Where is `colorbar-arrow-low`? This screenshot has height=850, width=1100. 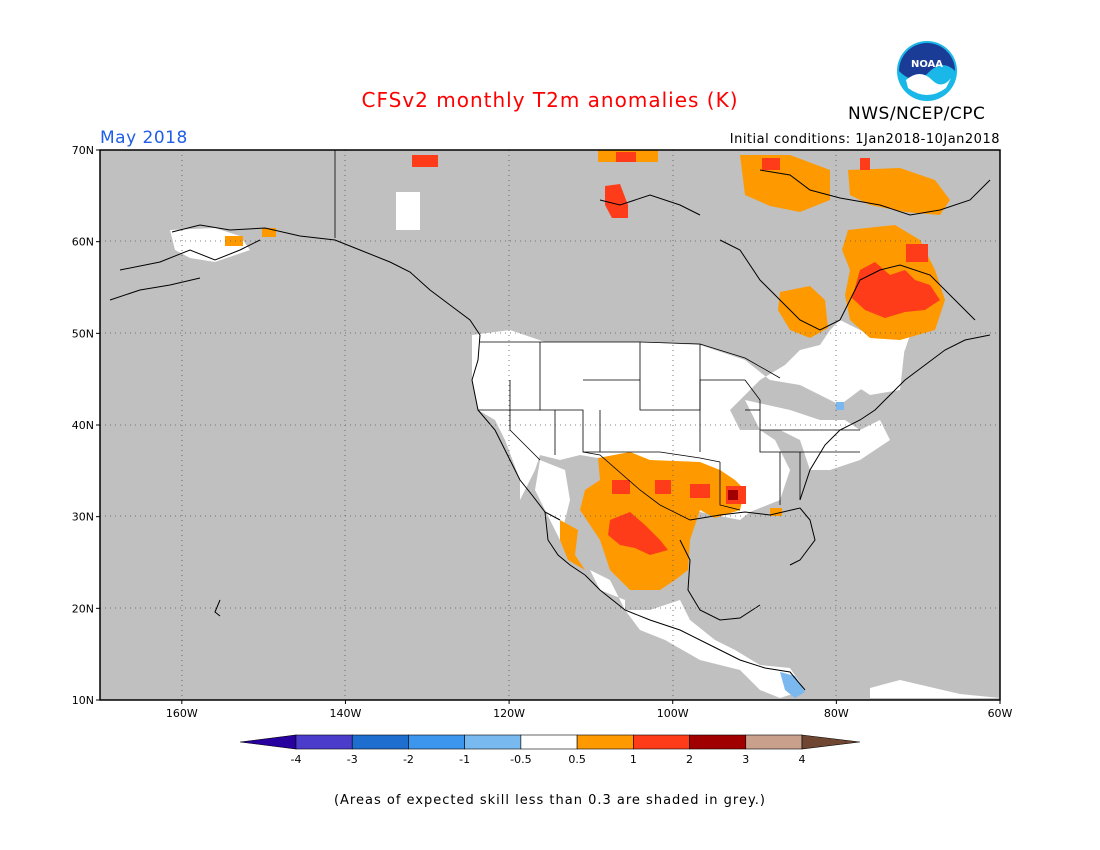
colorbar-arrow-low is located at coordinates (268, 742).